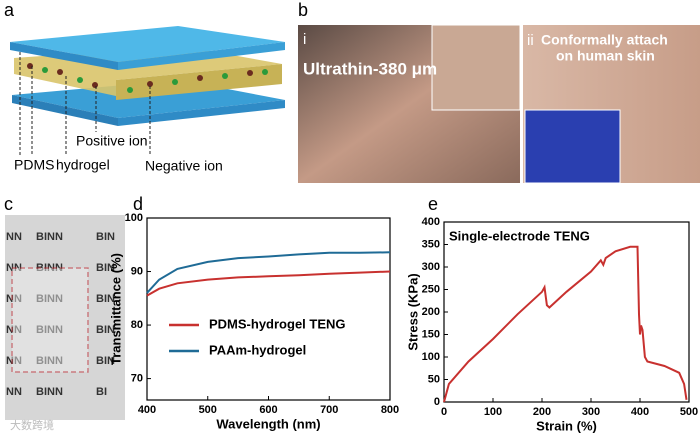 The width and height of the screenshot is (700, 435). What do you see at coordinates (431, 334) in the screenshot?
I see `y-tick-label: 150` at bounding box center [431, 334].